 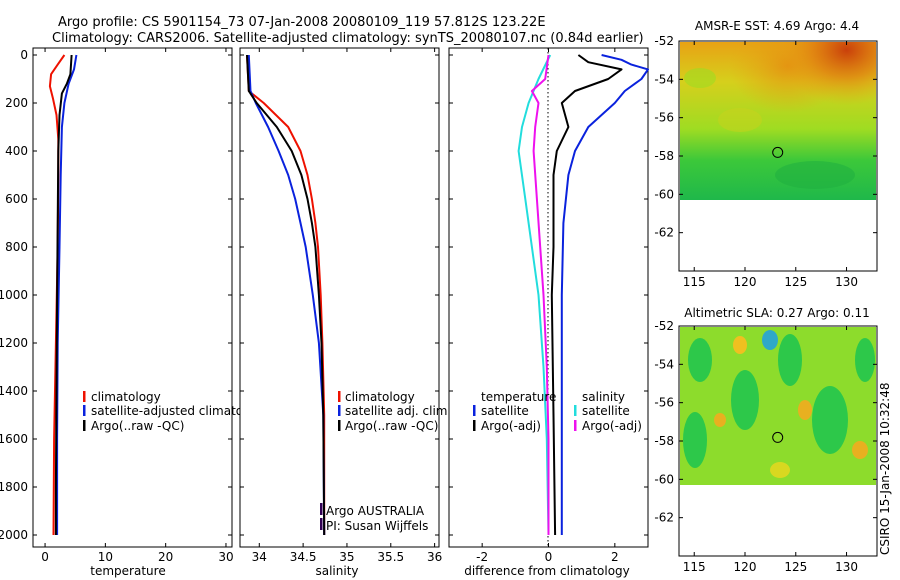 What do you see at coordinates (778, 121) in the screenshot?
I see `sst-heatmap` at bounding box center [778, 121].